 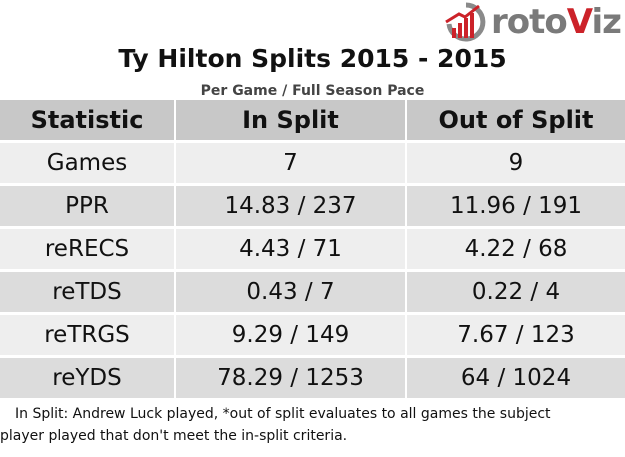 I want to click on table-row: Games 7 9, so click(x=312, y=163).